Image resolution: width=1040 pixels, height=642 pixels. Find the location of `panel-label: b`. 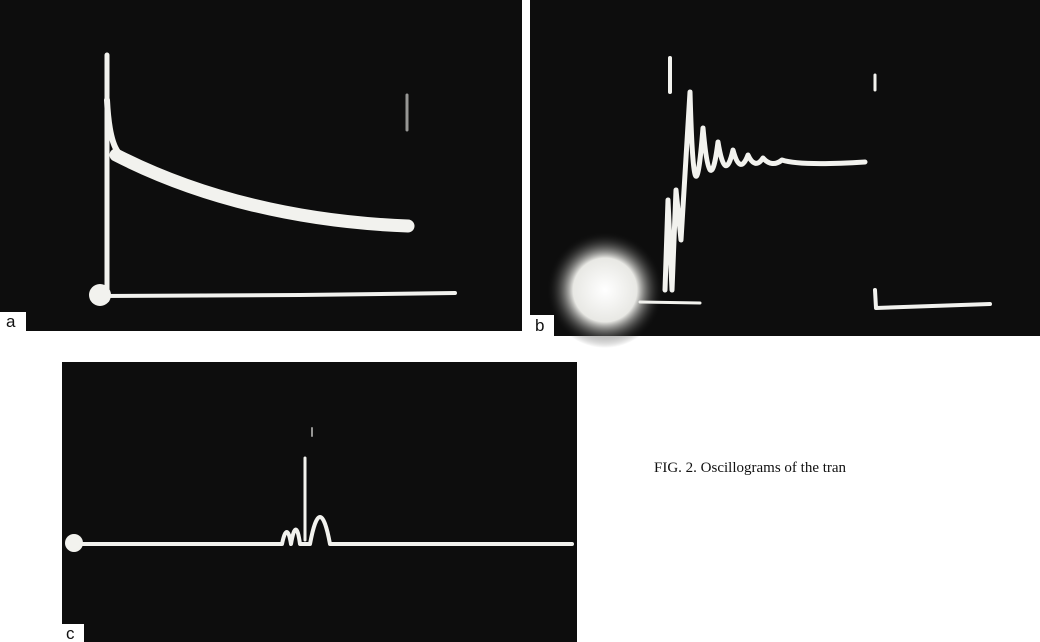

panel-label: b is located at coordinates (539, 325).